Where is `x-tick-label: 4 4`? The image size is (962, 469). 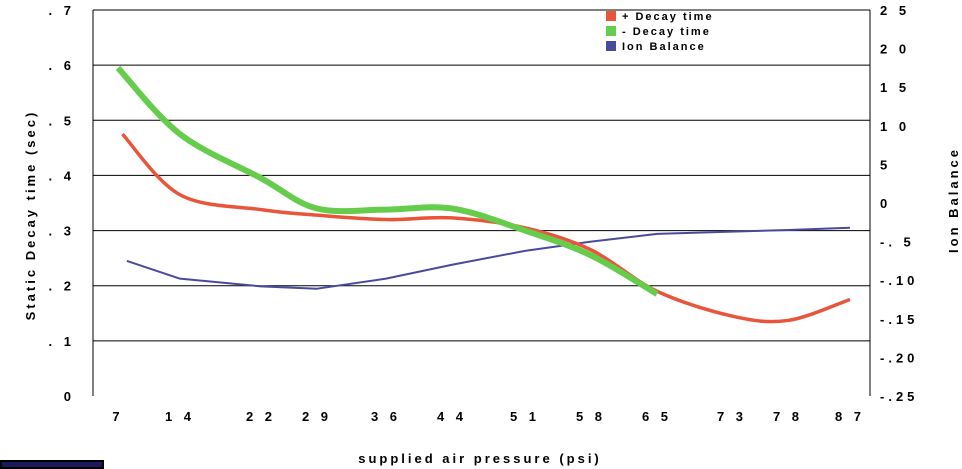 x-tick-label: 4 4 is located at coordinates (452, 416).